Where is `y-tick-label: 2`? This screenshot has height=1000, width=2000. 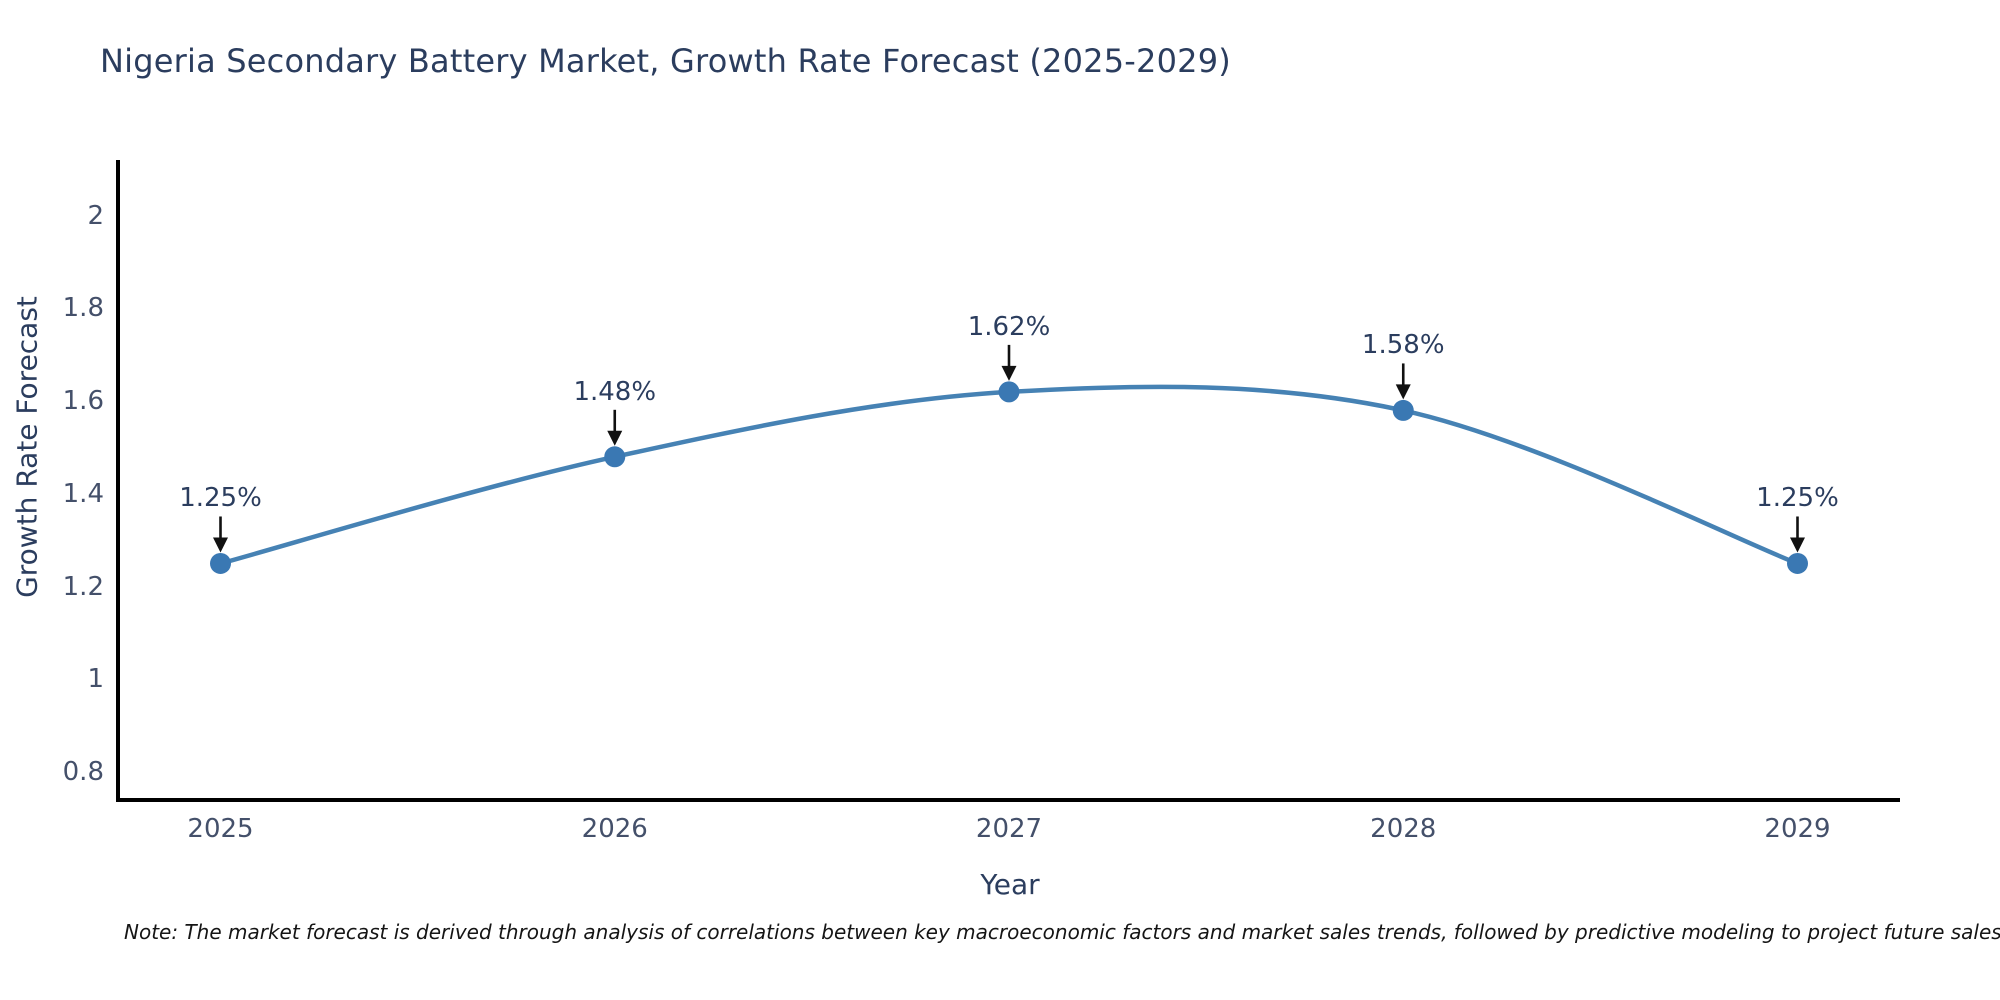
y-tick-label: 2 is located at coordinates (95, 215).